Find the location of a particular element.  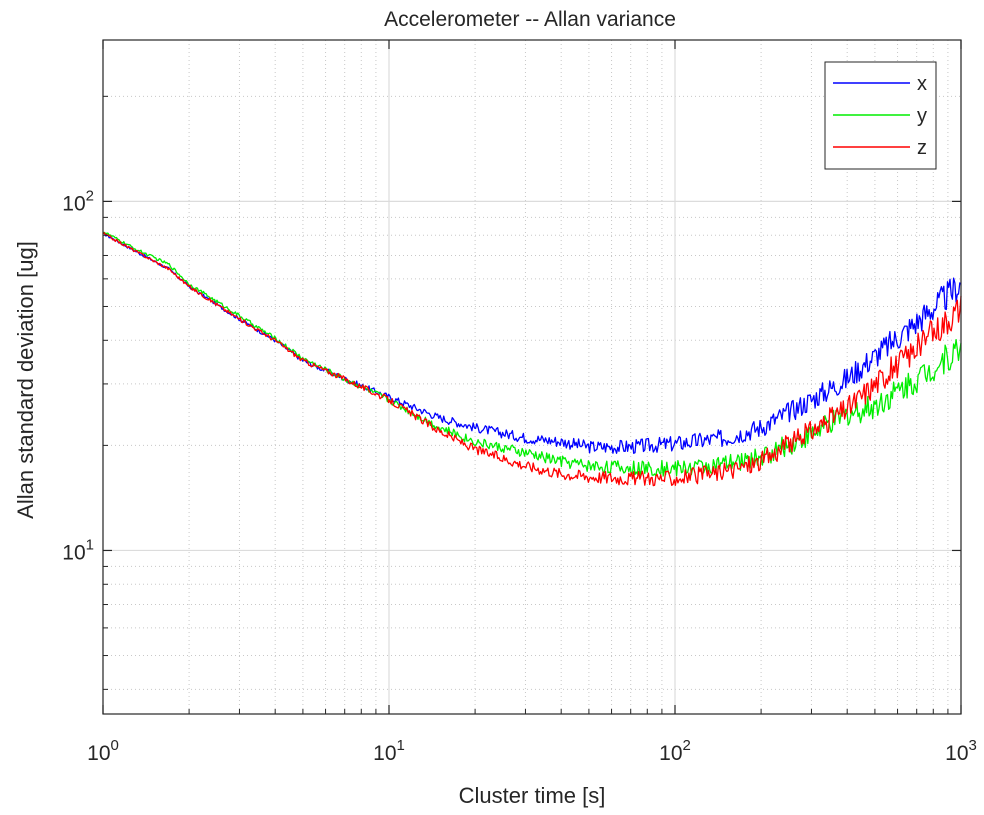

x-tick-label: 10⁰ is located at coordinates (103, 751).